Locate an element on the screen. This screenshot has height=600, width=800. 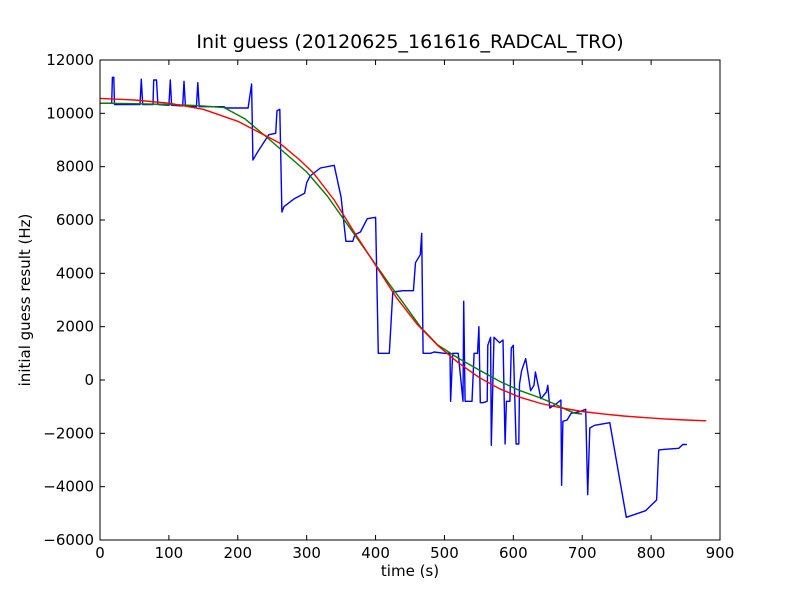
y-tick-label: 0 is located at coordinates (89, 380).